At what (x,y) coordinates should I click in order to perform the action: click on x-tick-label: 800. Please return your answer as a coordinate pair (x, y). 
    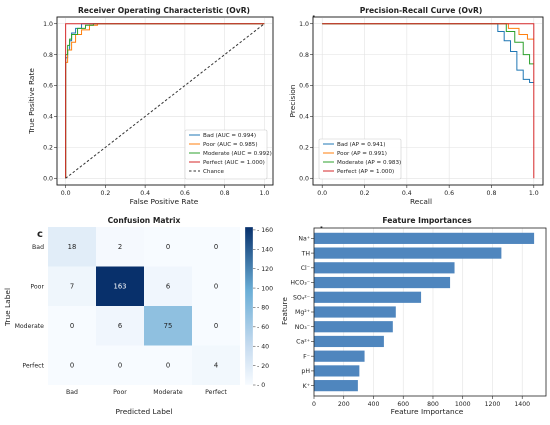
    Looking at the image, I should click on (433, 404).